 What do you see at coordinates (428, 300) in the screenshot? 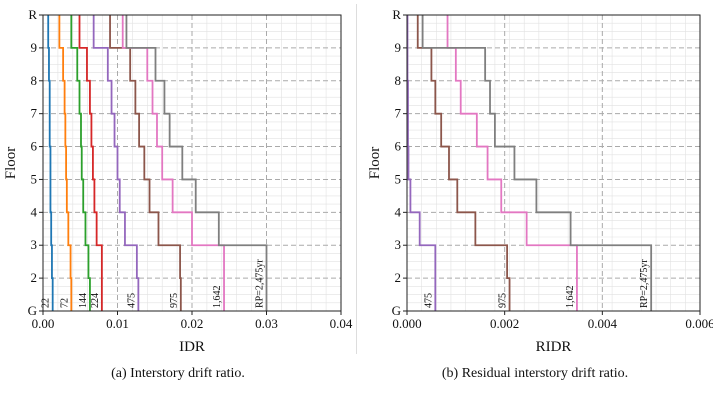
I see `series-label-0: 475` at bounding box center [428, 300].